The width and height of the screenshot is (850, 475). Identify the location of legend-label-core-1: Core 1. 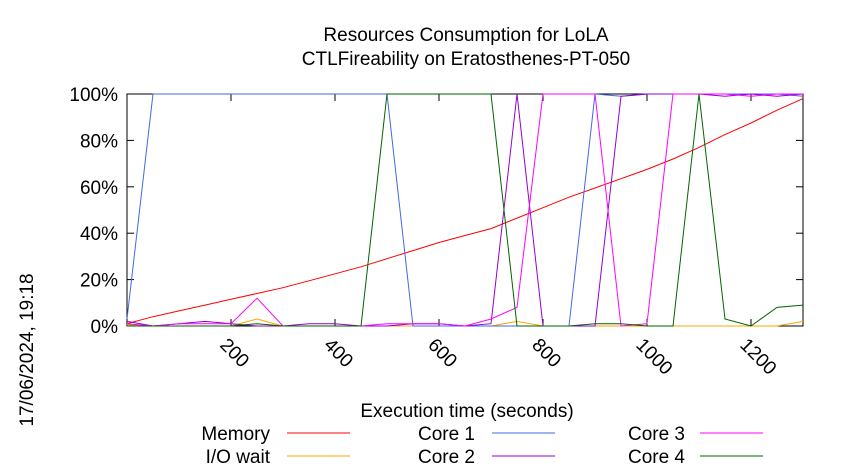
(446, 434).